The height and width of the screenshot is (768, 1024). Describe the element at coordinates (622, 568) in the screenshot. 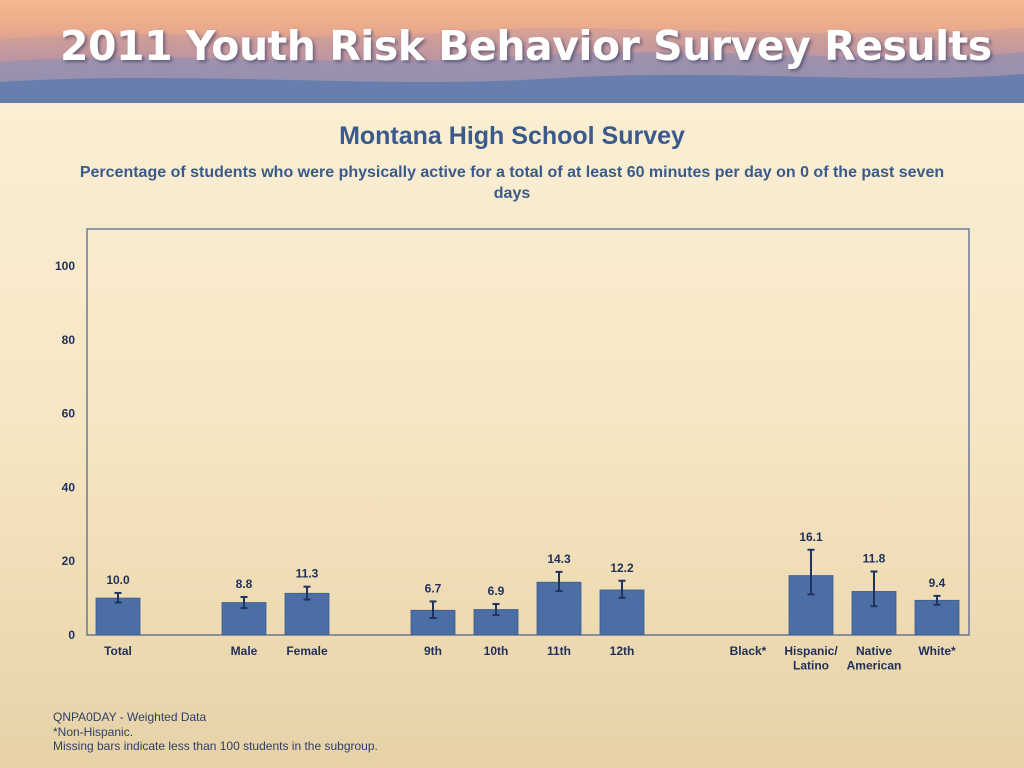

I see `data-label: 12.2` at that location.